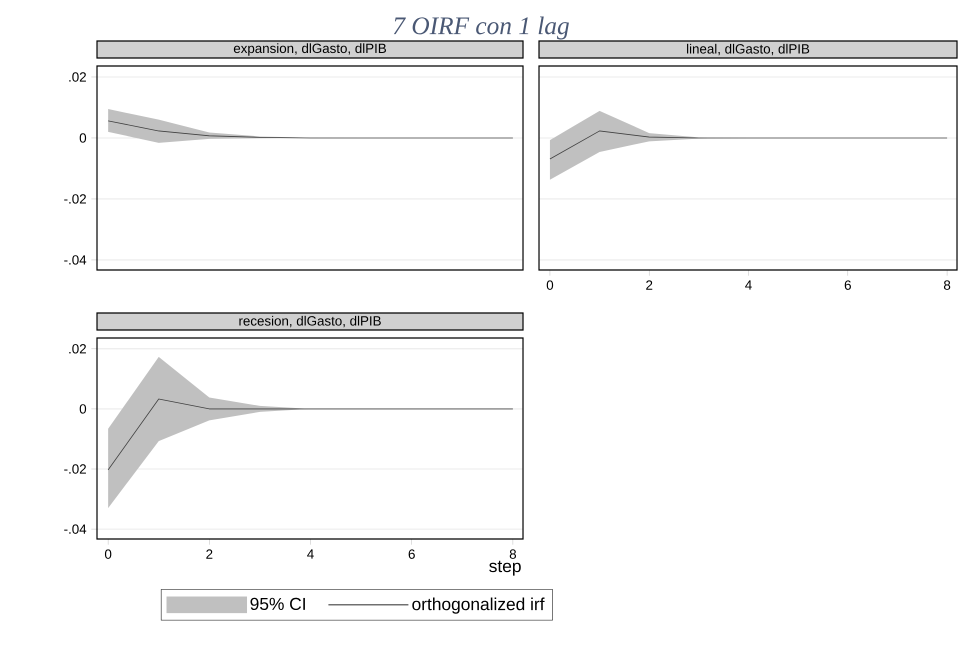  I want to click on text: 7 OIRF con 1 lag, so click(481, 28).